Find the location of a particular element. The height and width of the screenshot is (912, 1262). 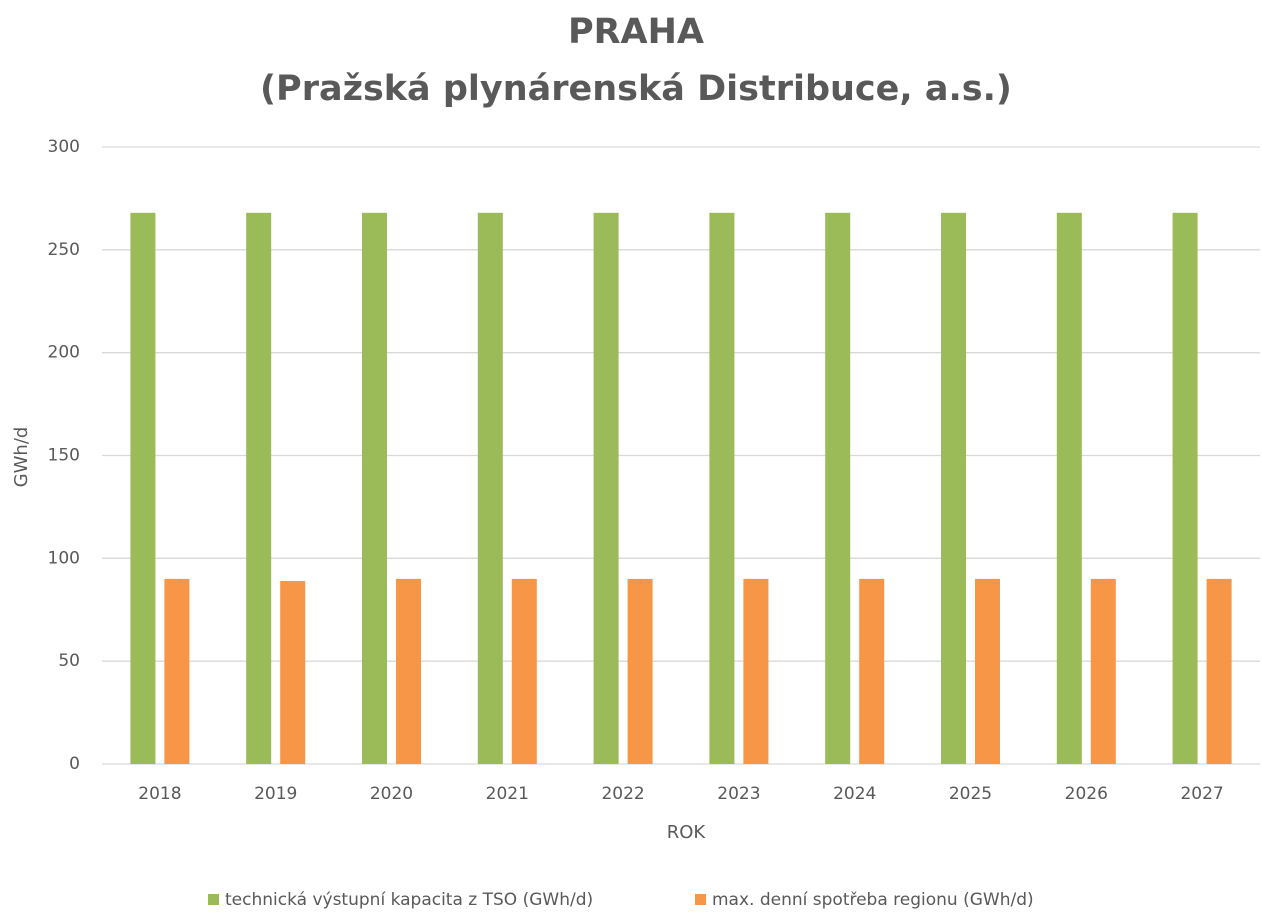

y-tick-label: 250 is located at coordinates (64, 250).